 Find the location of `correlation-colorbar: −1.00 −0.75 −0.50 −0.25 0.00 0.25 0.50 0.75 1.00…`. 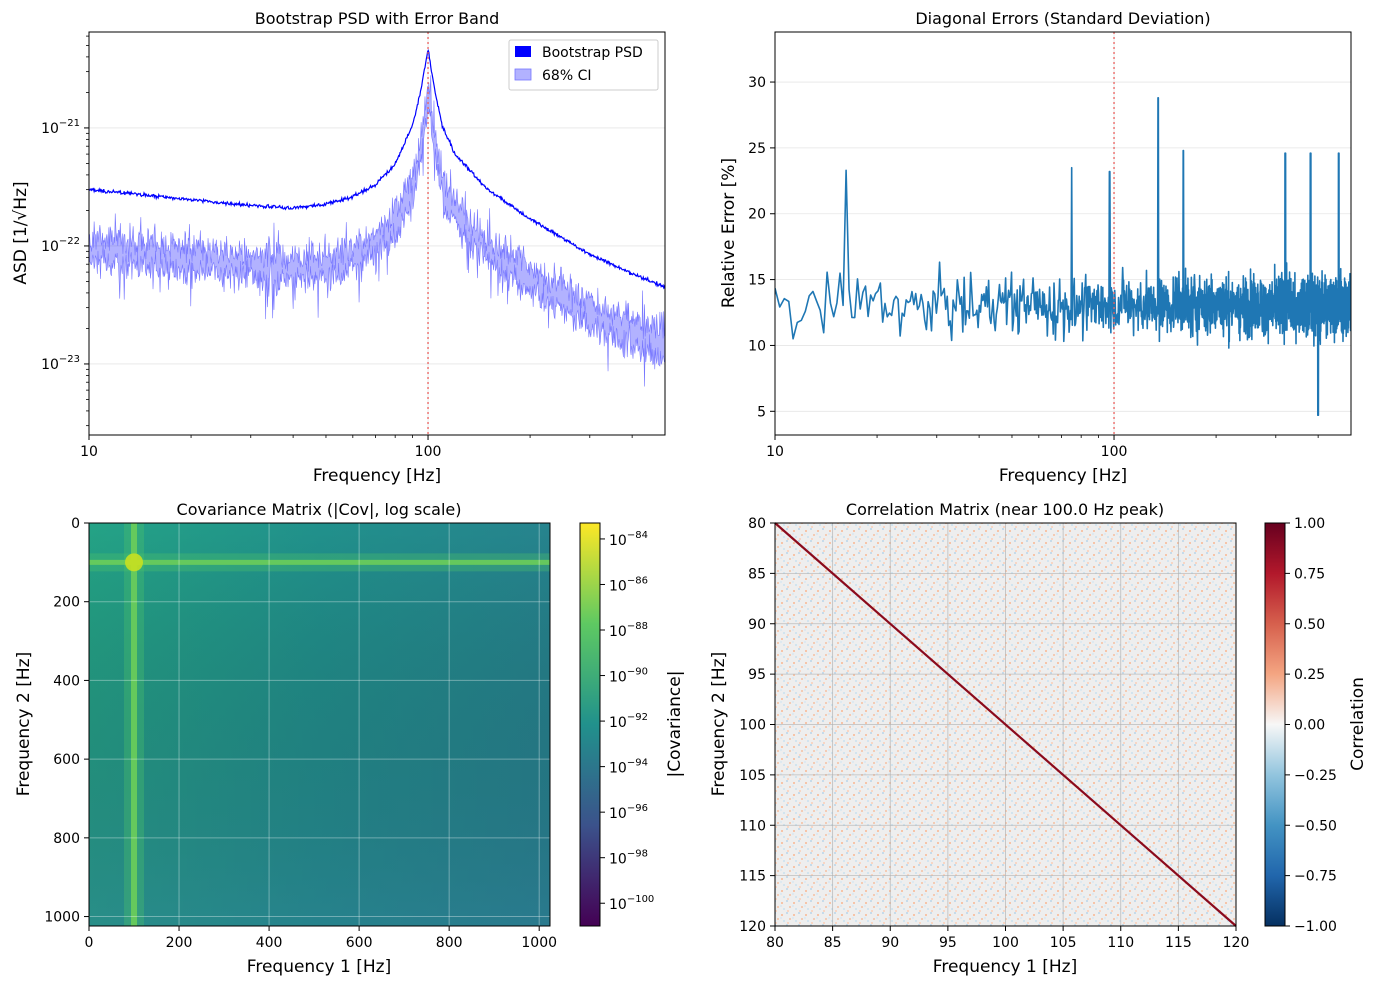

correlation-colorbar: −1.00 −0.75 −0.50 −0.25 0.00 0.25 0.50 0.75 1.00… is located at coordinates (1316, 725).